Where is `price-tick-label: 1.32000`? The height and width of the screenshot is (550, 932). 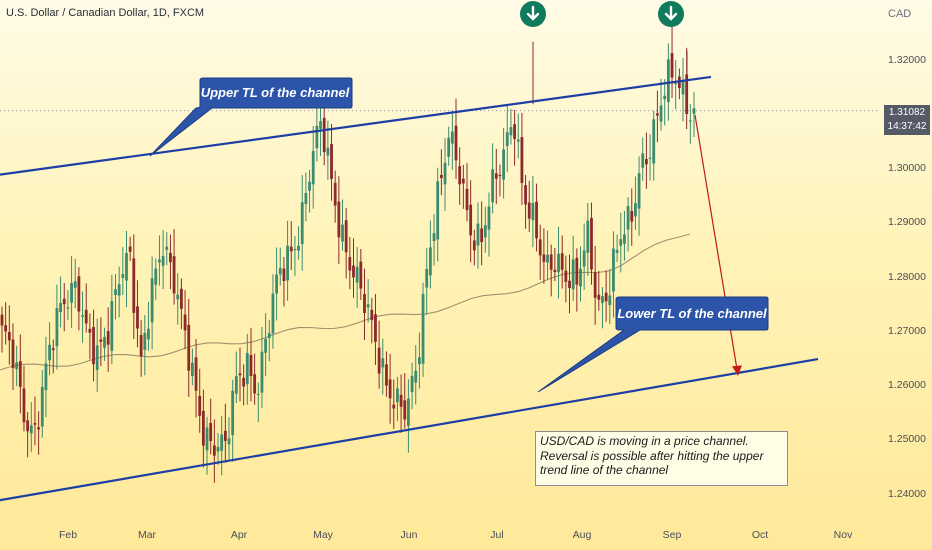 price-tick-label: 1.32000 is located at coordinates (907, 59).